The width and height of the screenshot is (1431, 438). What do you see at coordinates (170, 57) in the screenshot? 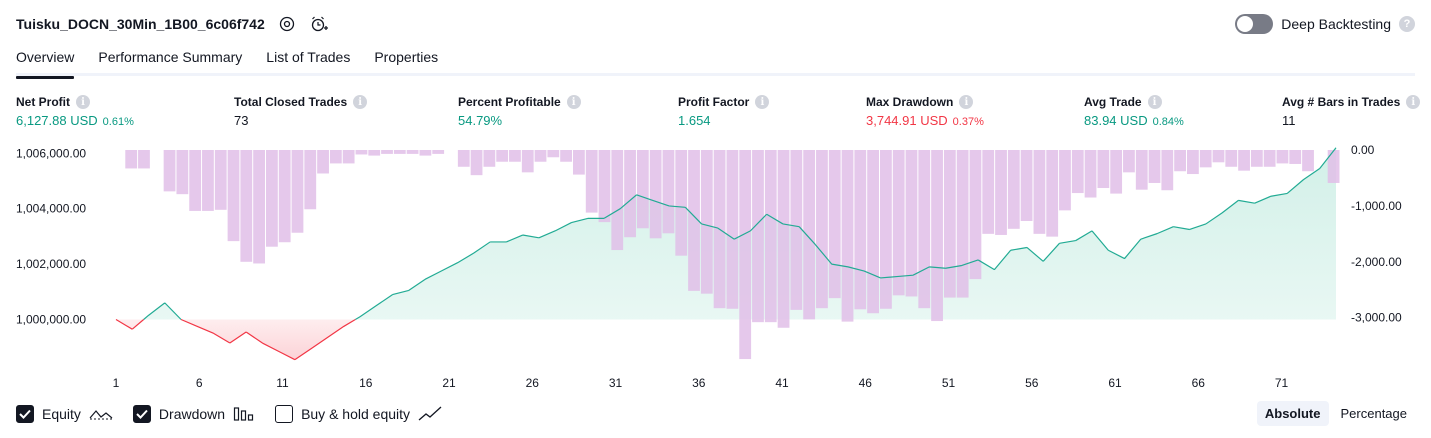
I see `tab-performance-summary: Performance Summary` at bounding box center [170, 57].